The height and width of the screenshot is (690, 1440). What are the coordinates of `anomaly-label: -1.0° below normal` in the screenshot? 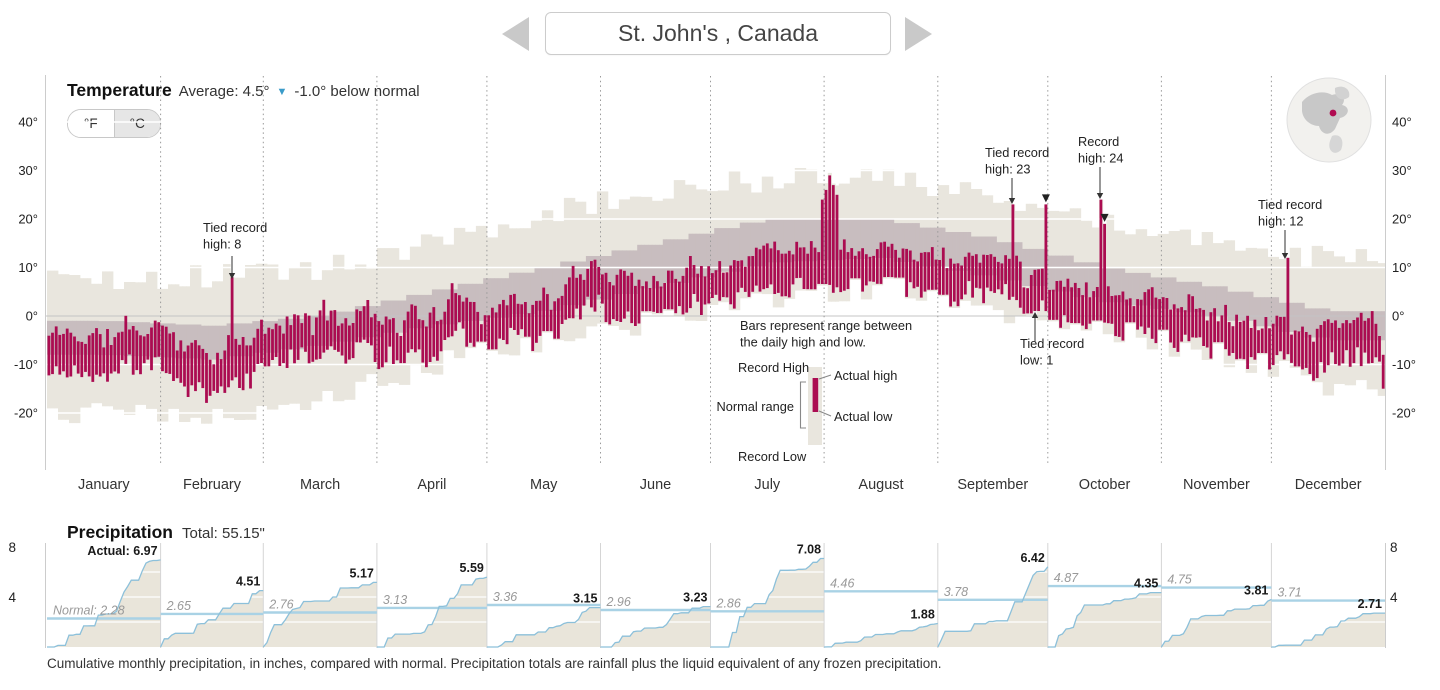 It's located at (357, 91).